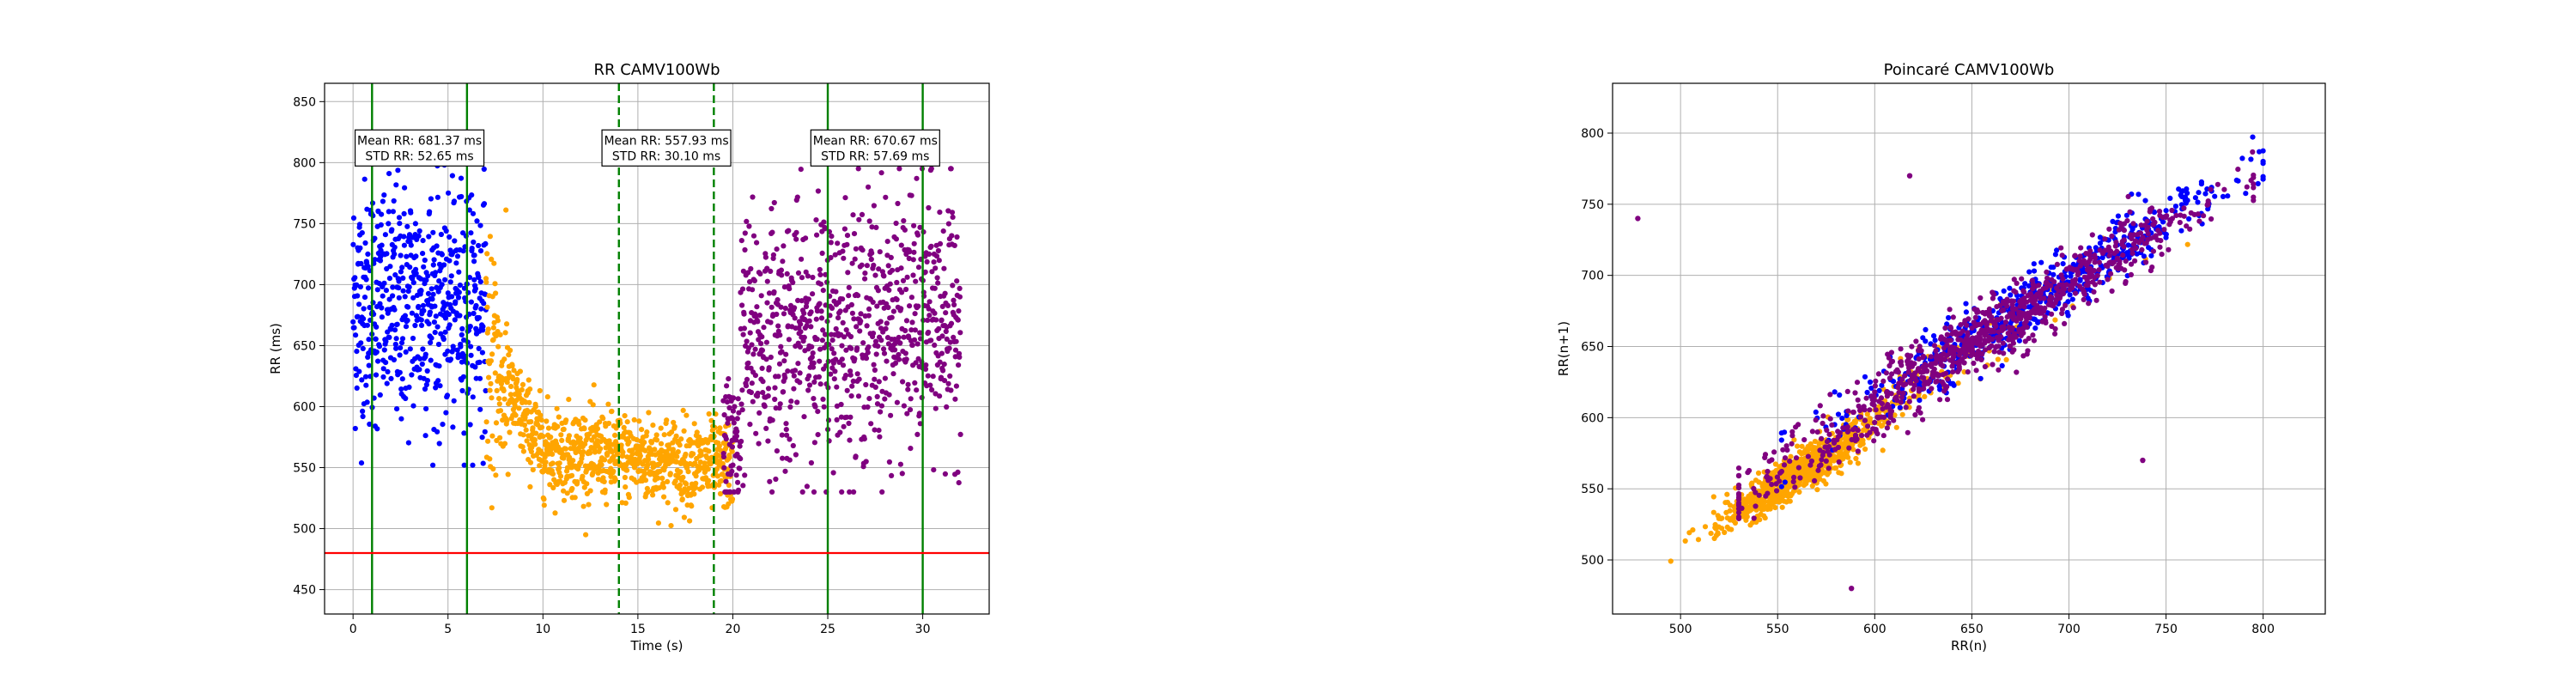 This screenshot has width=2576, height=687. What do you see at coordinates (1972, 629) in the screenshot?
I see `poincare-chart-x-tick-label: 650` at bounding box center [1972, 629].